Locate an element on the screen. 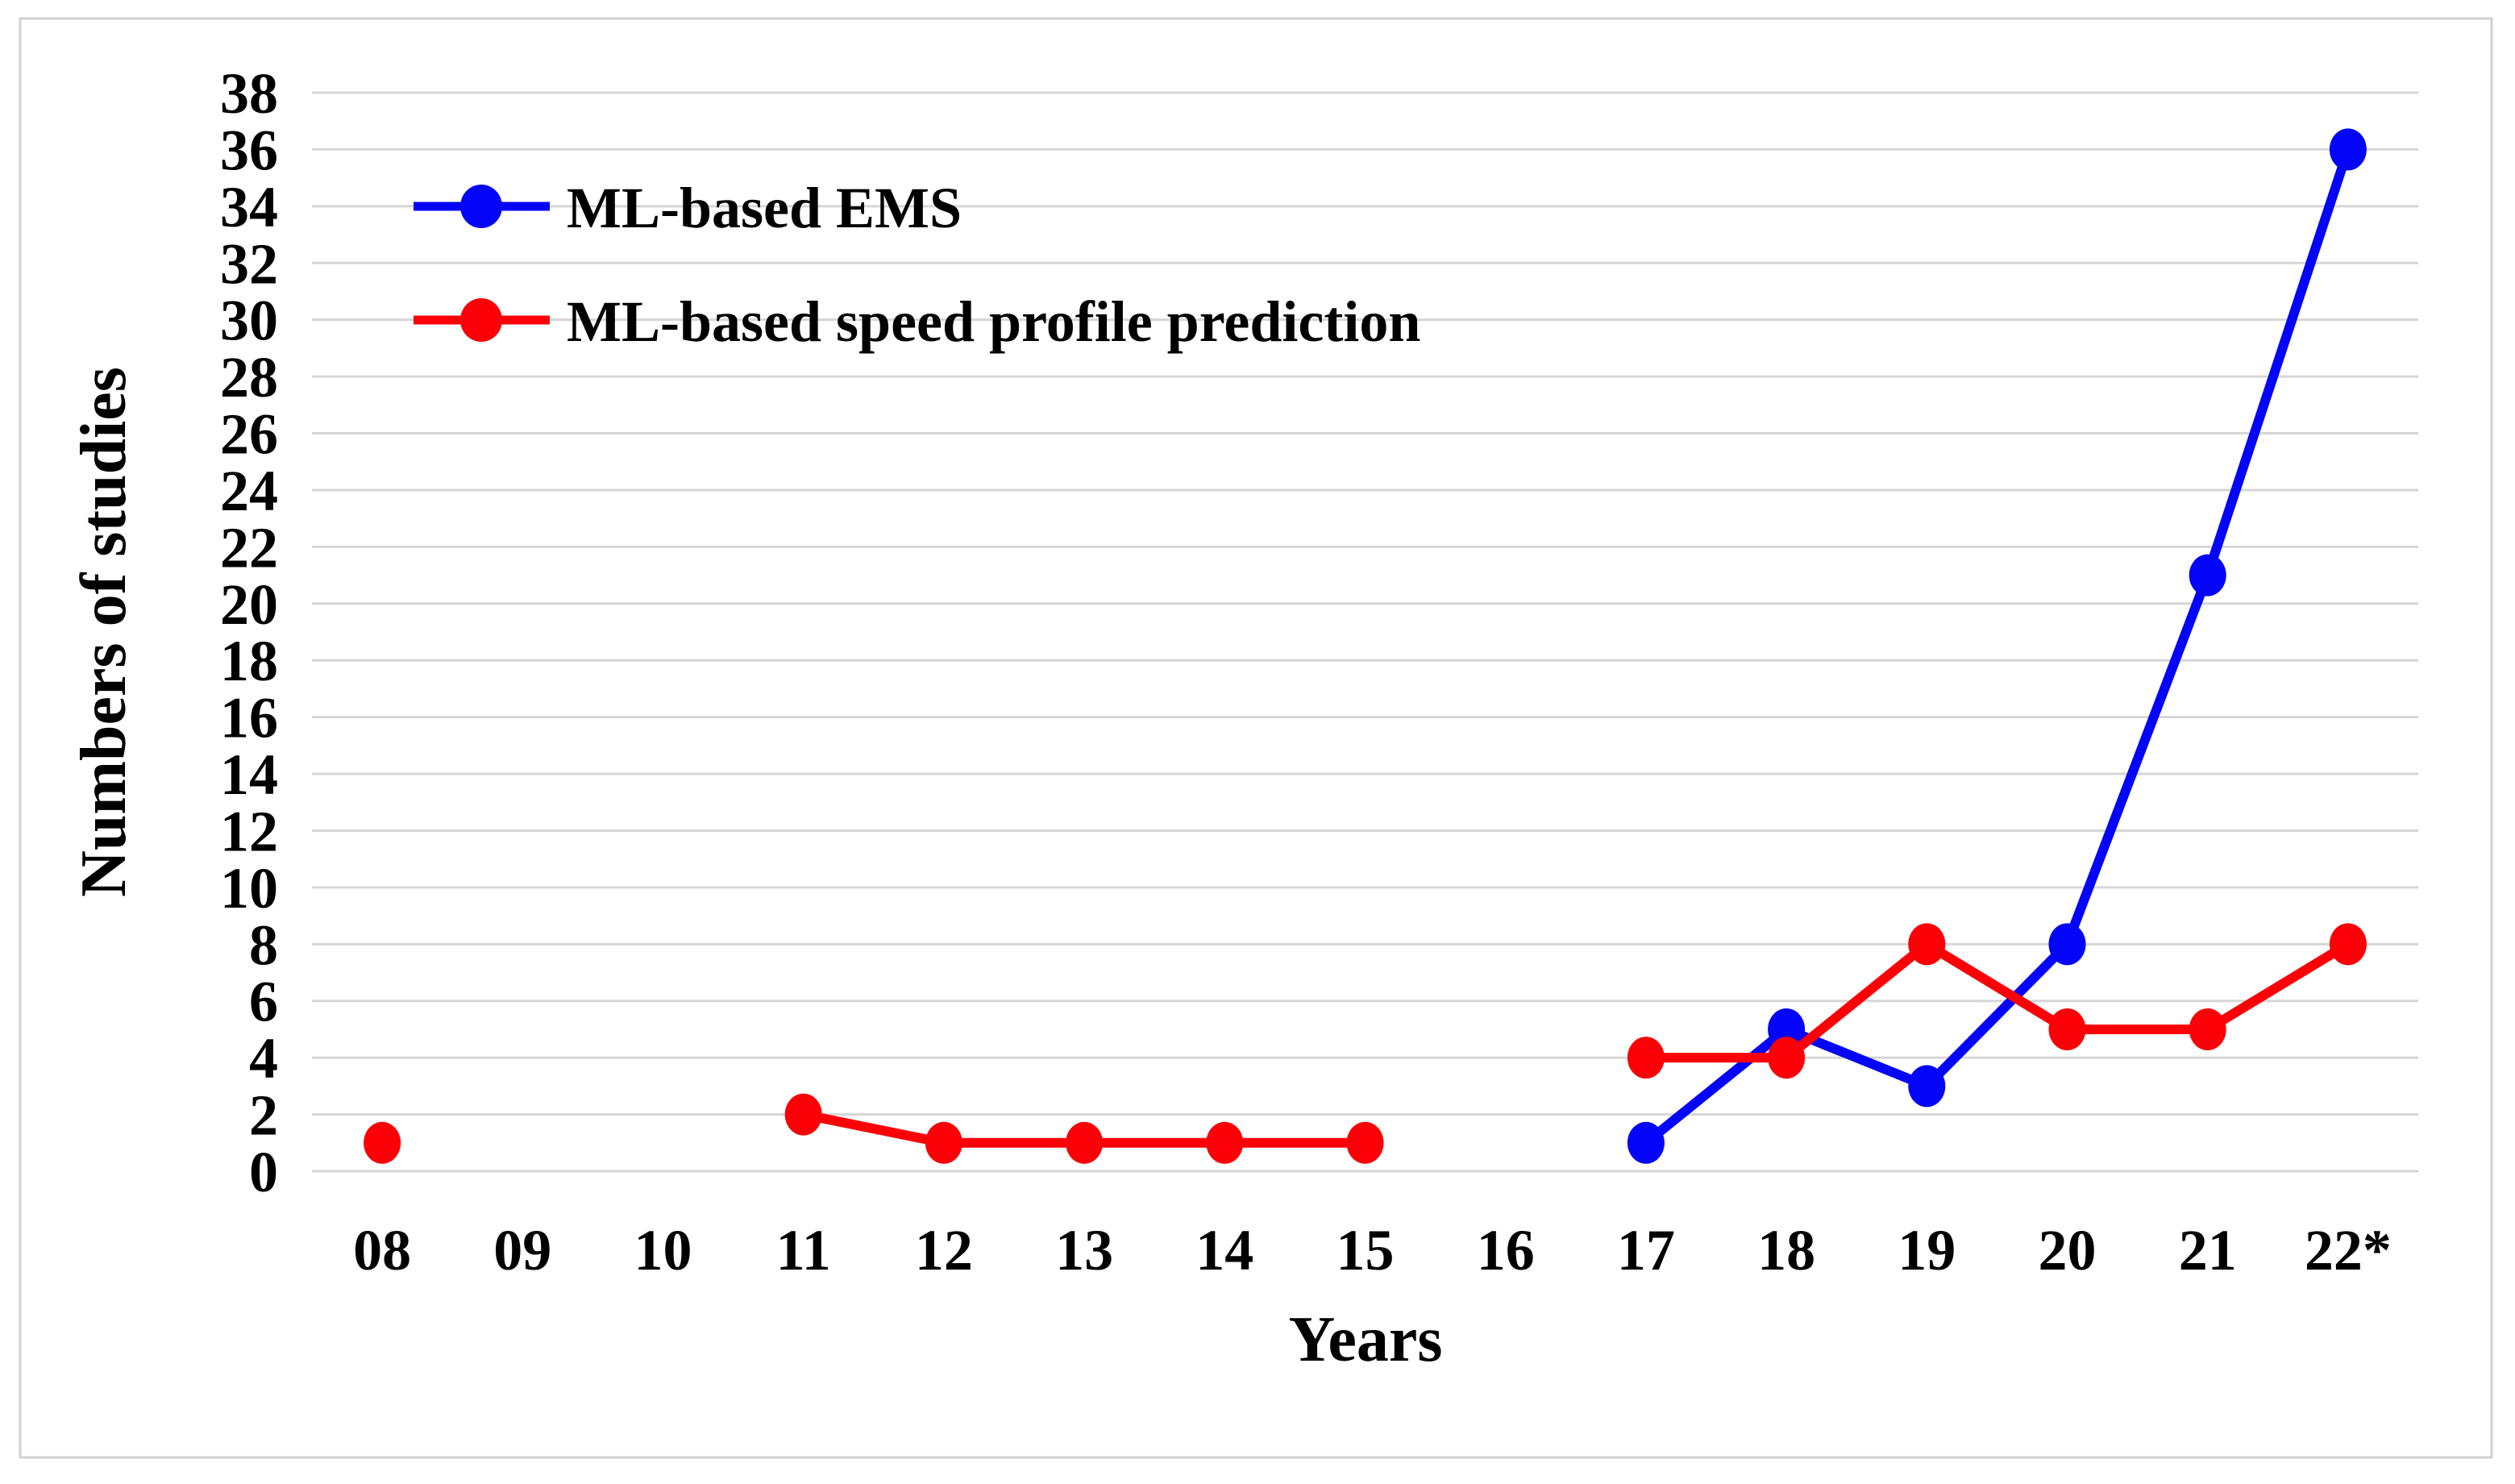 The width and height of the screenshot is (2515, 1484). x-tick-label: 18 is located at coordinates (1786, 1250).